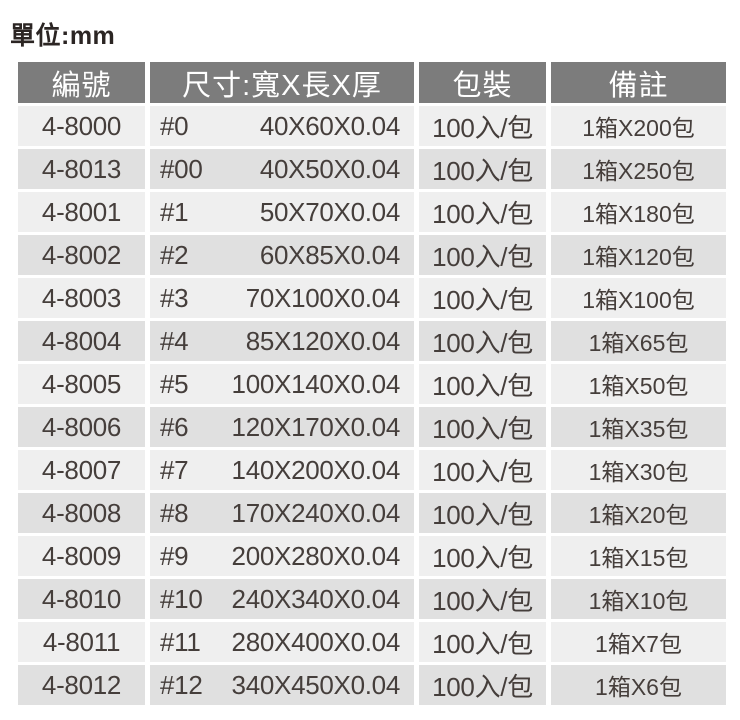 The width and height of the screenshot is (740, 720). What do you see at coordinates (181, 684) in the screenshot?
I see `size-number-label: #12` at bounding box center [181, 684].